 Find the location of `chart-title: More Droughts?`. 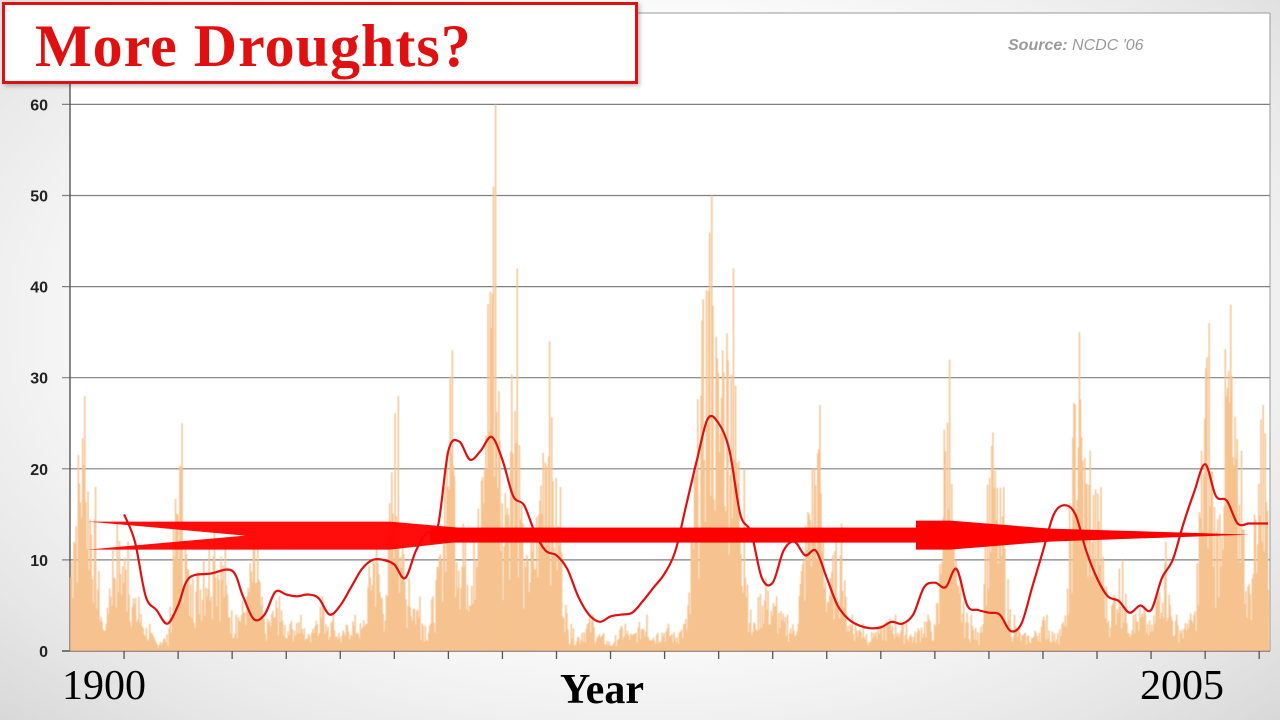

chart-title: More Droughts? is located at coordinates (253, 46).